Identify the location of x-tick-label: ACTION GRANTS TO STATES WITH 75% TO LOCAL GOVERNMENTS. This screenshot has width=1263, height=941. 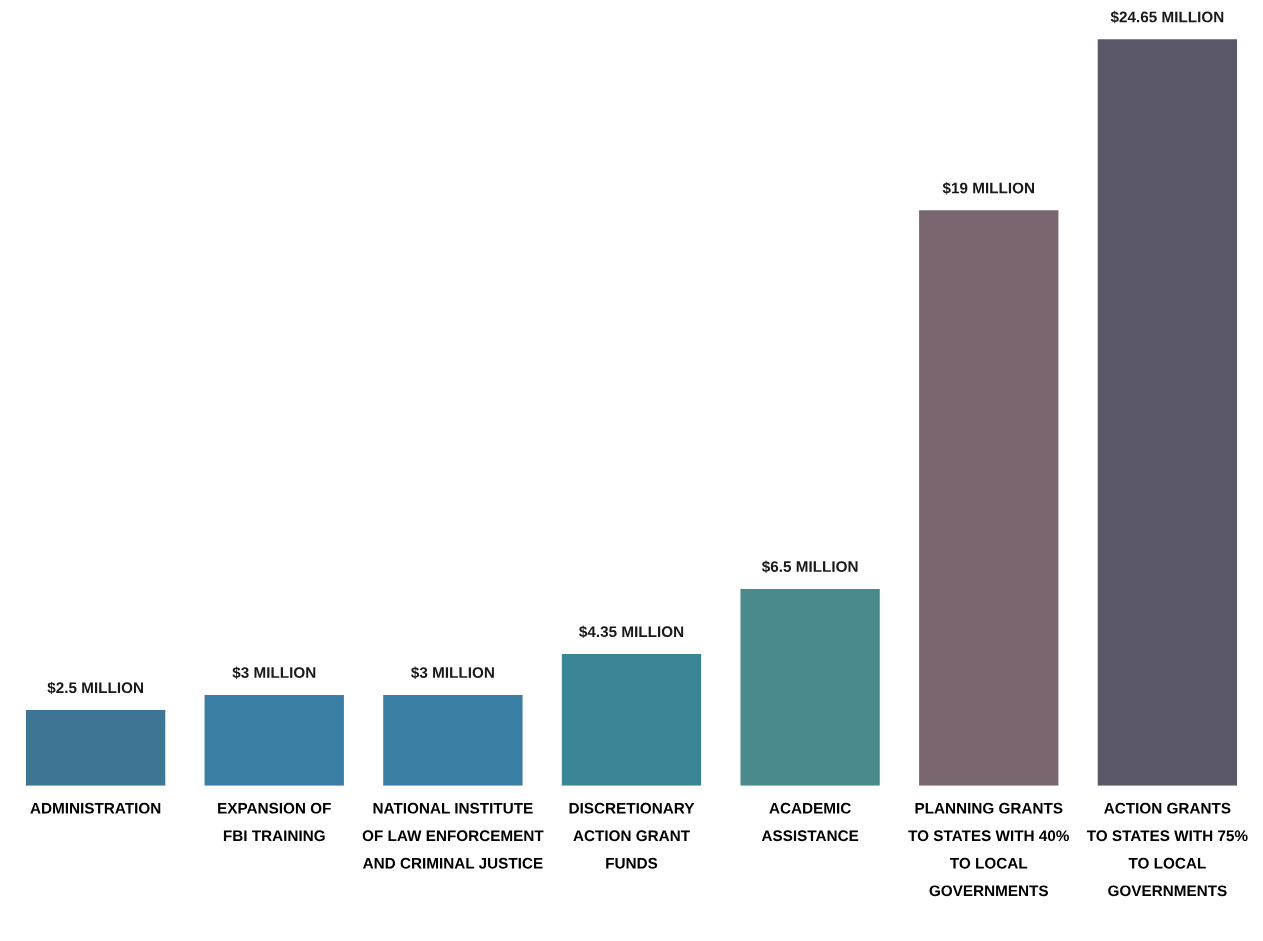
(1167, 849).